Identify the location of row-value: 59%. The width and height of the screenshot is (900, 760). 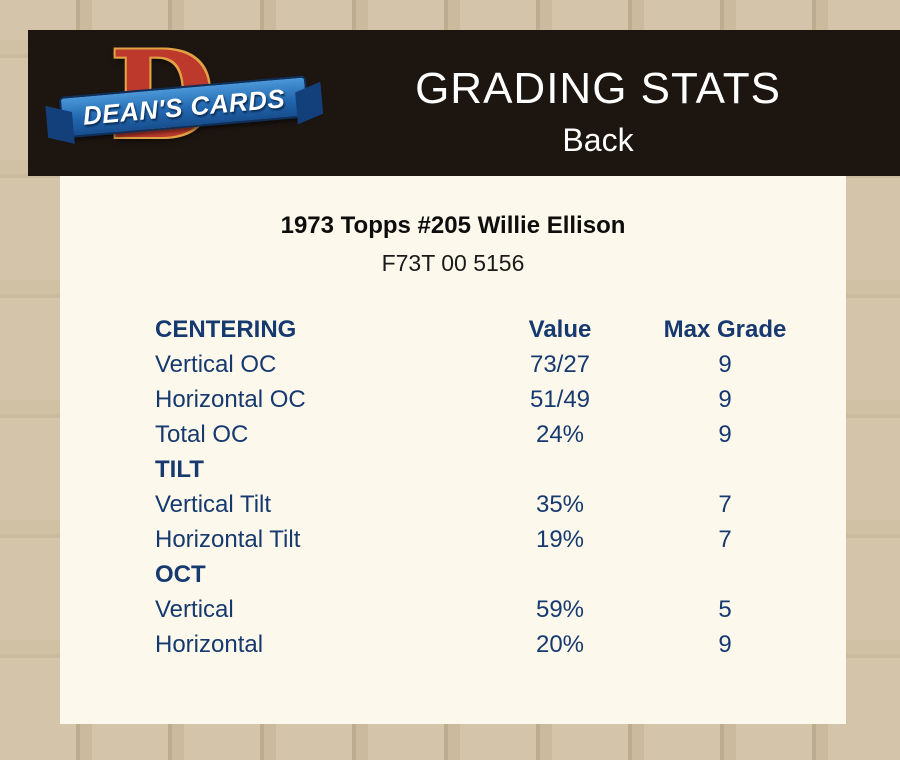
(560, 609).